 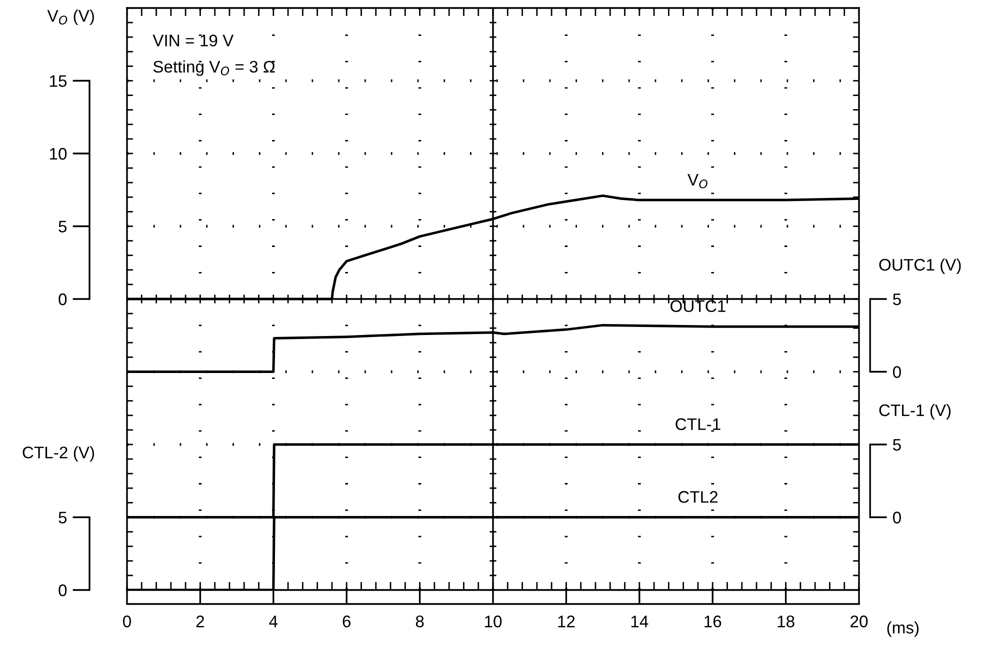 What do you see at coordinates (200, 622) in the screenshot?
I see `x-tick-label: 2` at bounding box center [200, 622].